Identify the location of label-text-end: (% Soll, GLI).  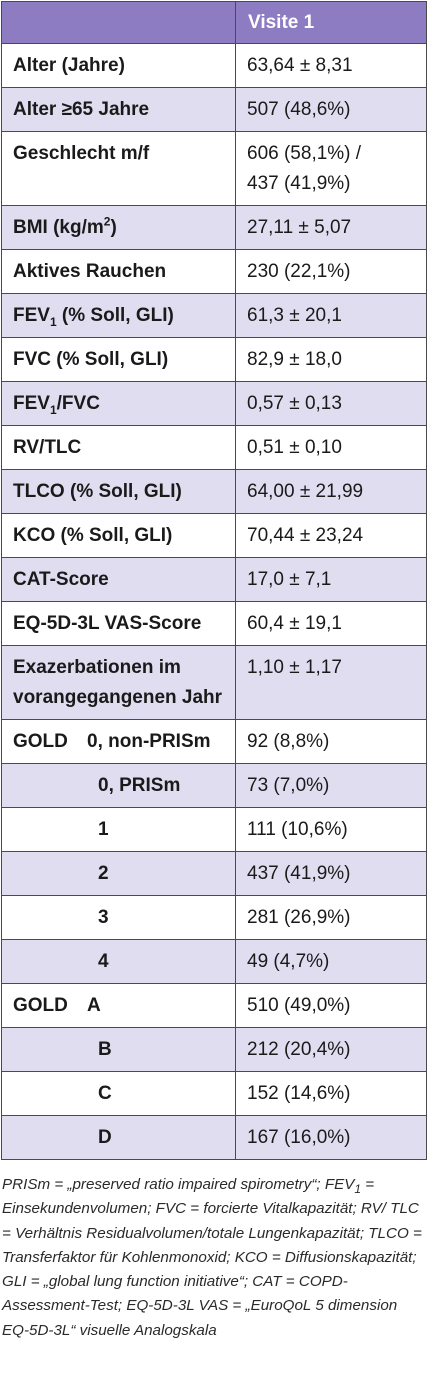
(115, 315).